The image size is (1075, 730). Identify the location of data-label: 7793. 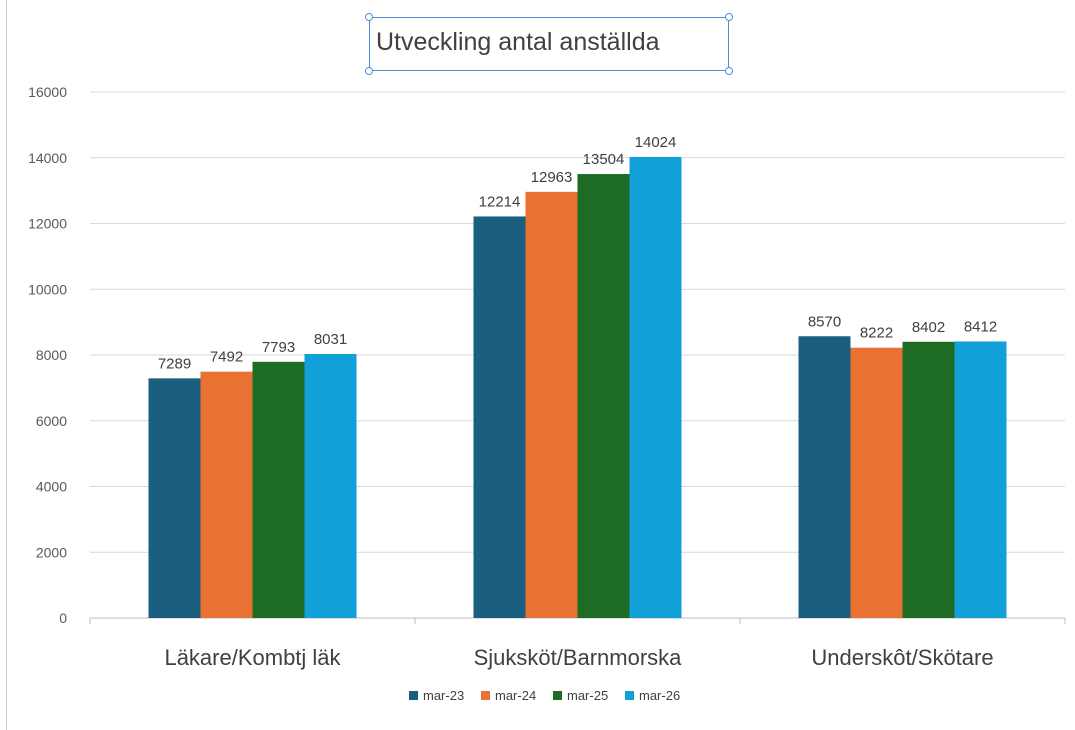
(278, 347).